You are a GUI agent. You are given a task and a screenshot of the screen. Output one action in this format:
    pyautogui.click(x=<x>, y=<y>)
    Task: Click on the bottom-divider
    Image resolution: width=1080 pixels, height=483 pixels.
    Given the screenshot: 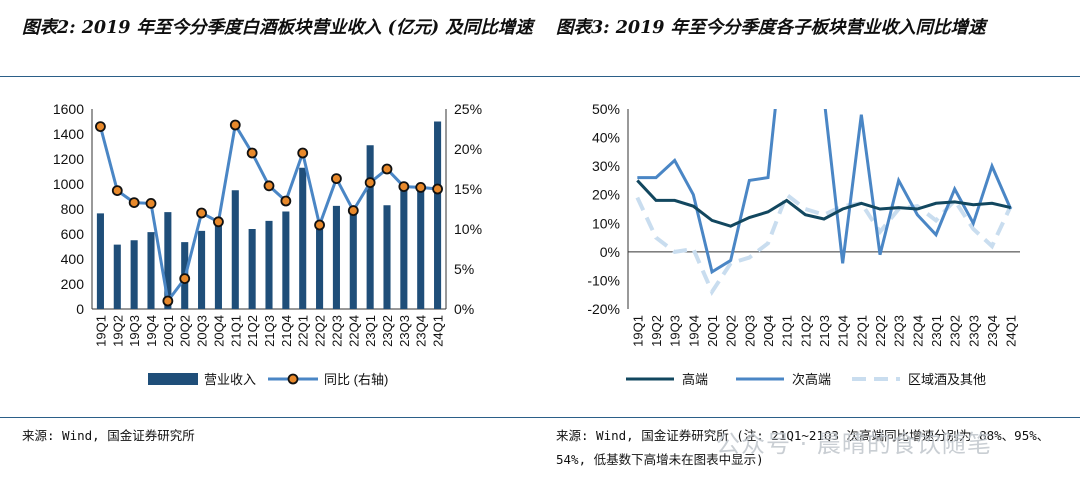 What is the action you would take?
    pyautogui.click(x=540, y=417)
    